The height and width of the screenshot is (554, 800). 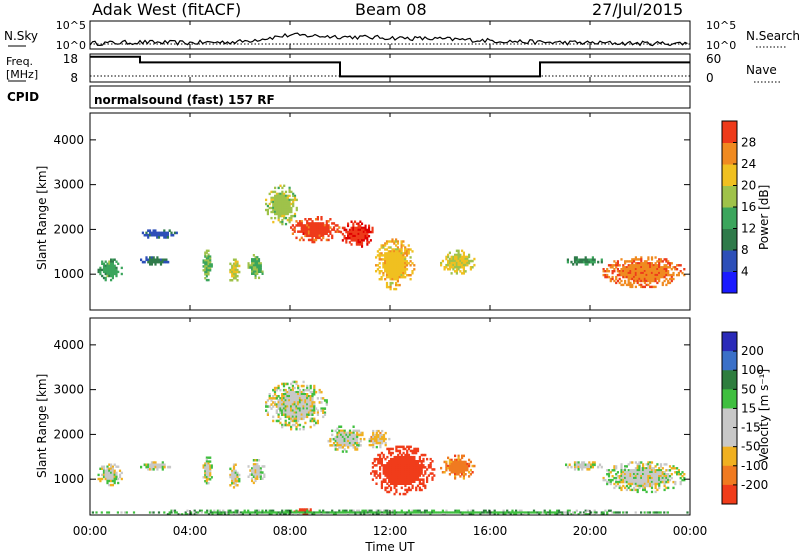 I want to click on velocity-ylabel: Slant Range [km], so click(x=42, y=426).